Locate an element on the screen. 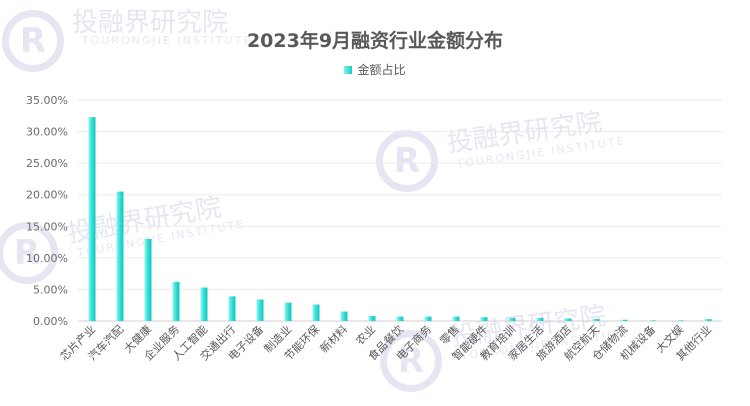 The width and height of the screenshot is (750, 406). x-tick-label: 新材料 is located at coordinates (333, 338).